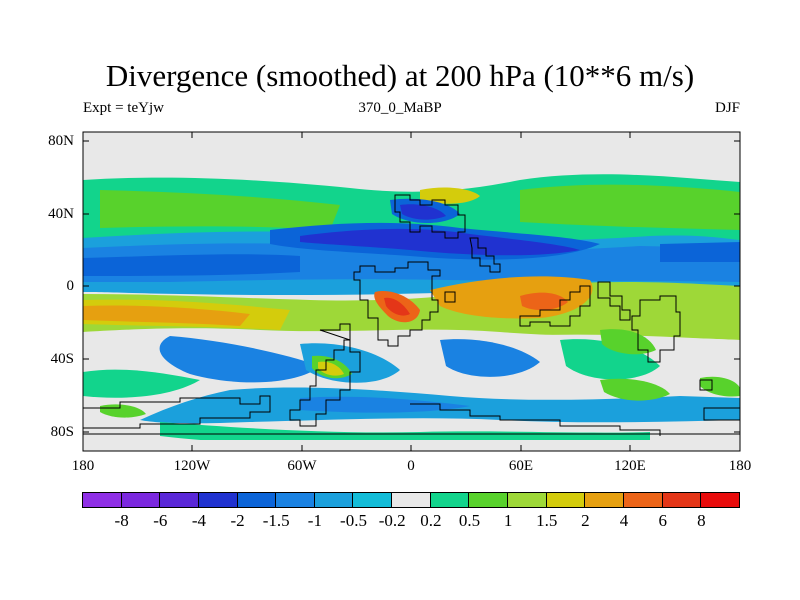 Image resolution: width=800 pixels, height=600 pixels. I want to click on x-tick-label: 120E, so click(630, 466).